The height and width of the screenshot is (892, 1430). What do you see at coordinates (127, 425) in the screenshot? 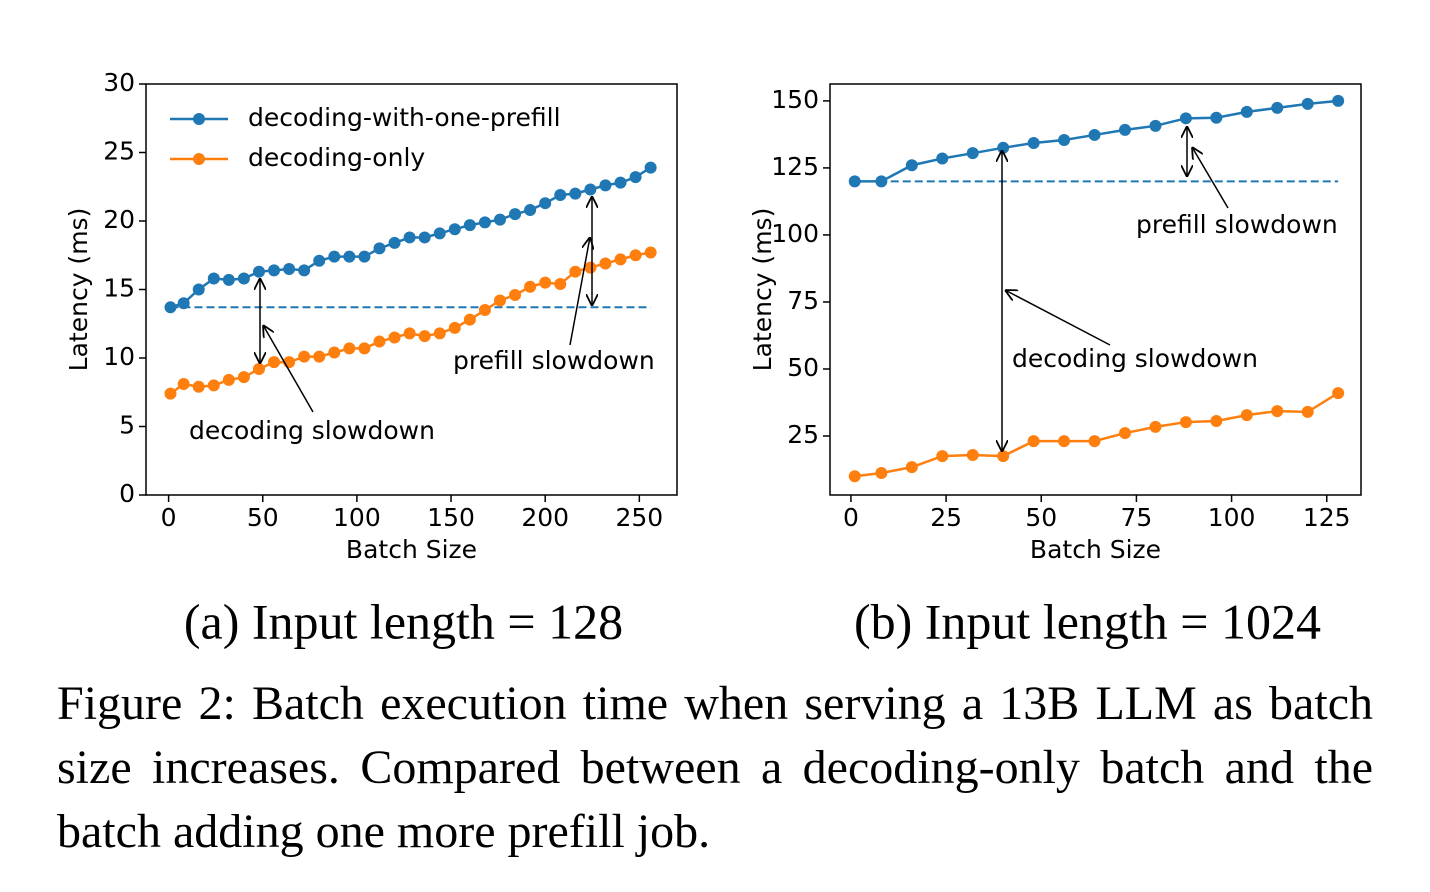
I see `y-tick-label: 5` at bounding box center [127, 425].